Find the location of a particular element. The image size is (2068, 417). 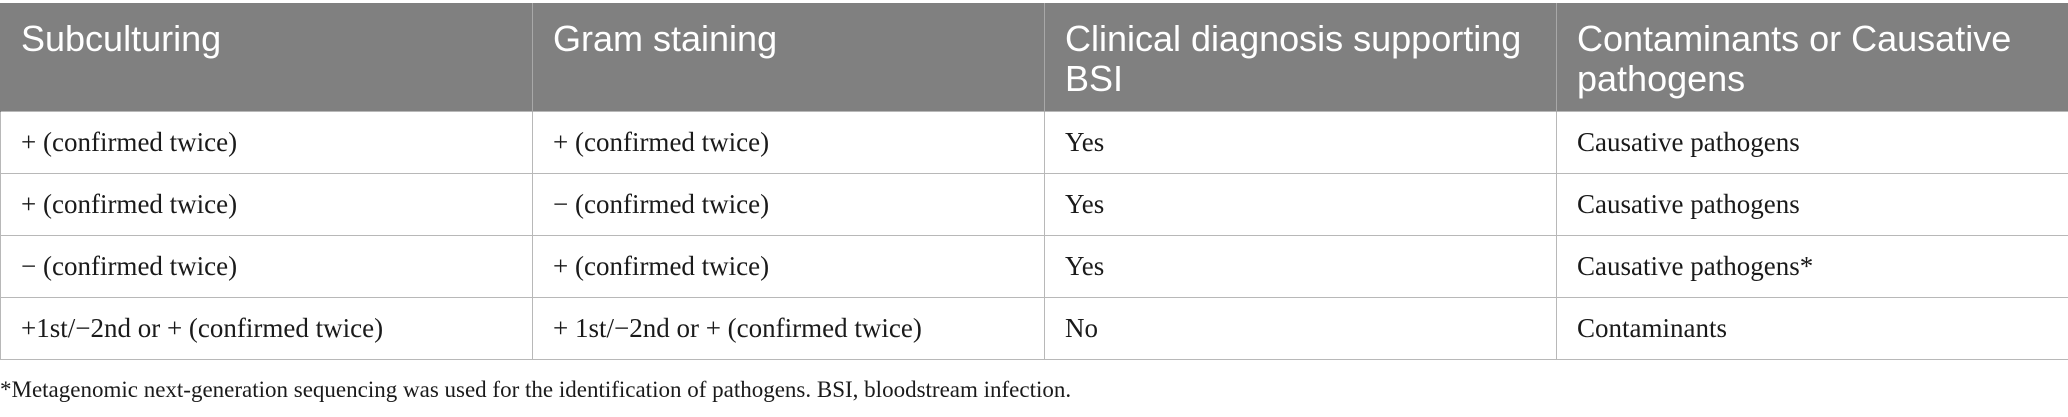

cell-clinical-diagnosis: No is located at coordinates (1300, 328).